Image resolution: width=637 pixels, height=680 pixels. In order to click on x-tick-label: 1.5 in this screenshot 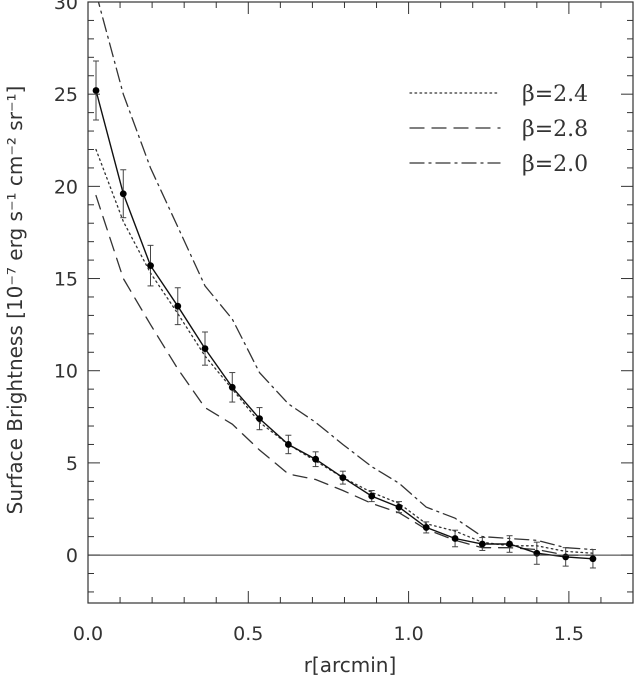, I will do `click(569, 634)`.